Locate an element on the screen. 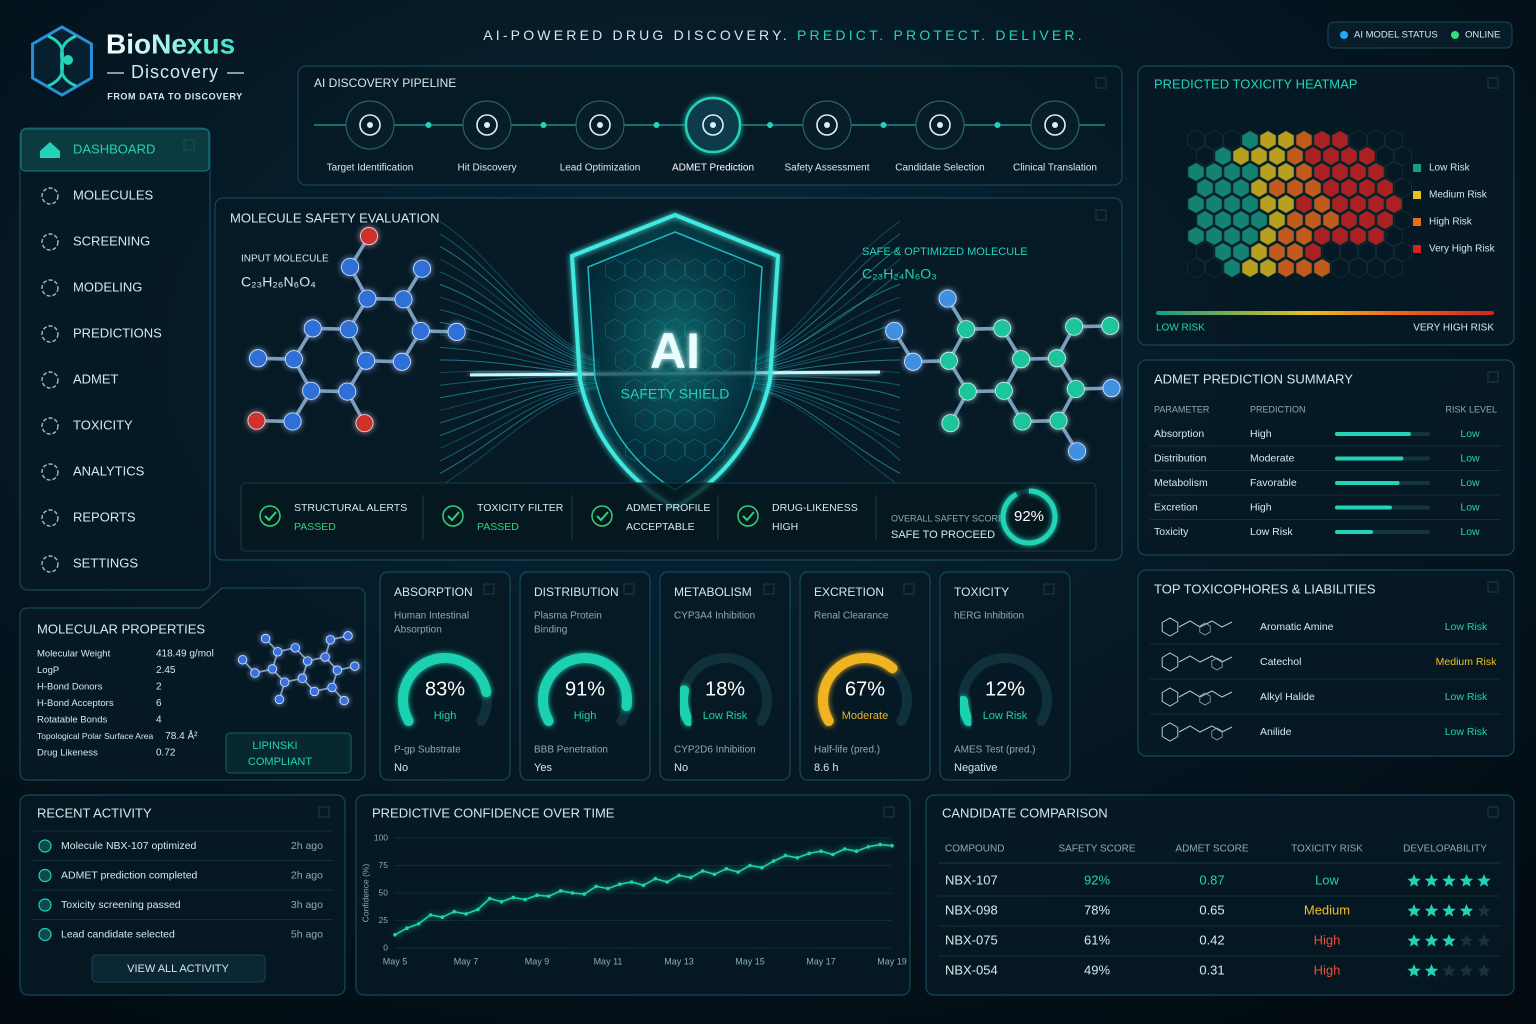 The height and width of the screenshot is (1024, 1536). brand-sub: Discovery is located at coordinates (175, 72).